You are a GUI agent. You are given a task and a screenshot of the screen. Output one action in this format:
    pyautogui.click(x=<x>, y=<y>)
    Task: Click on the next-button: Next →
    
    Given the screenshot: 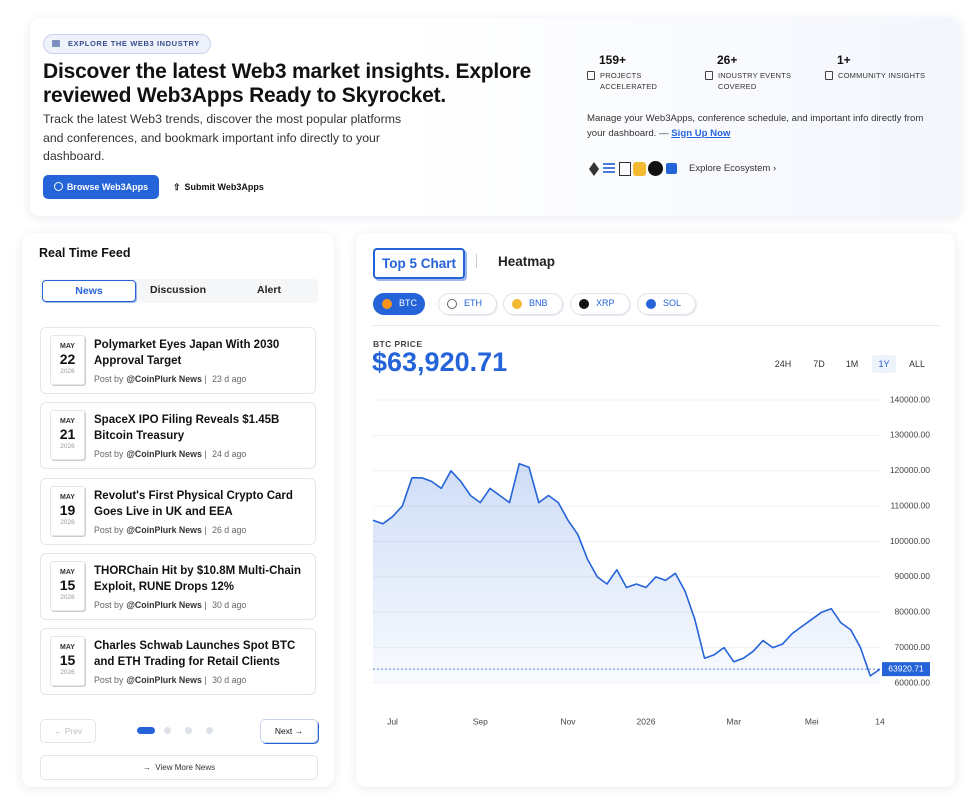 What is the action you would take?
    pyautogui.click(x=289, y=731)
    